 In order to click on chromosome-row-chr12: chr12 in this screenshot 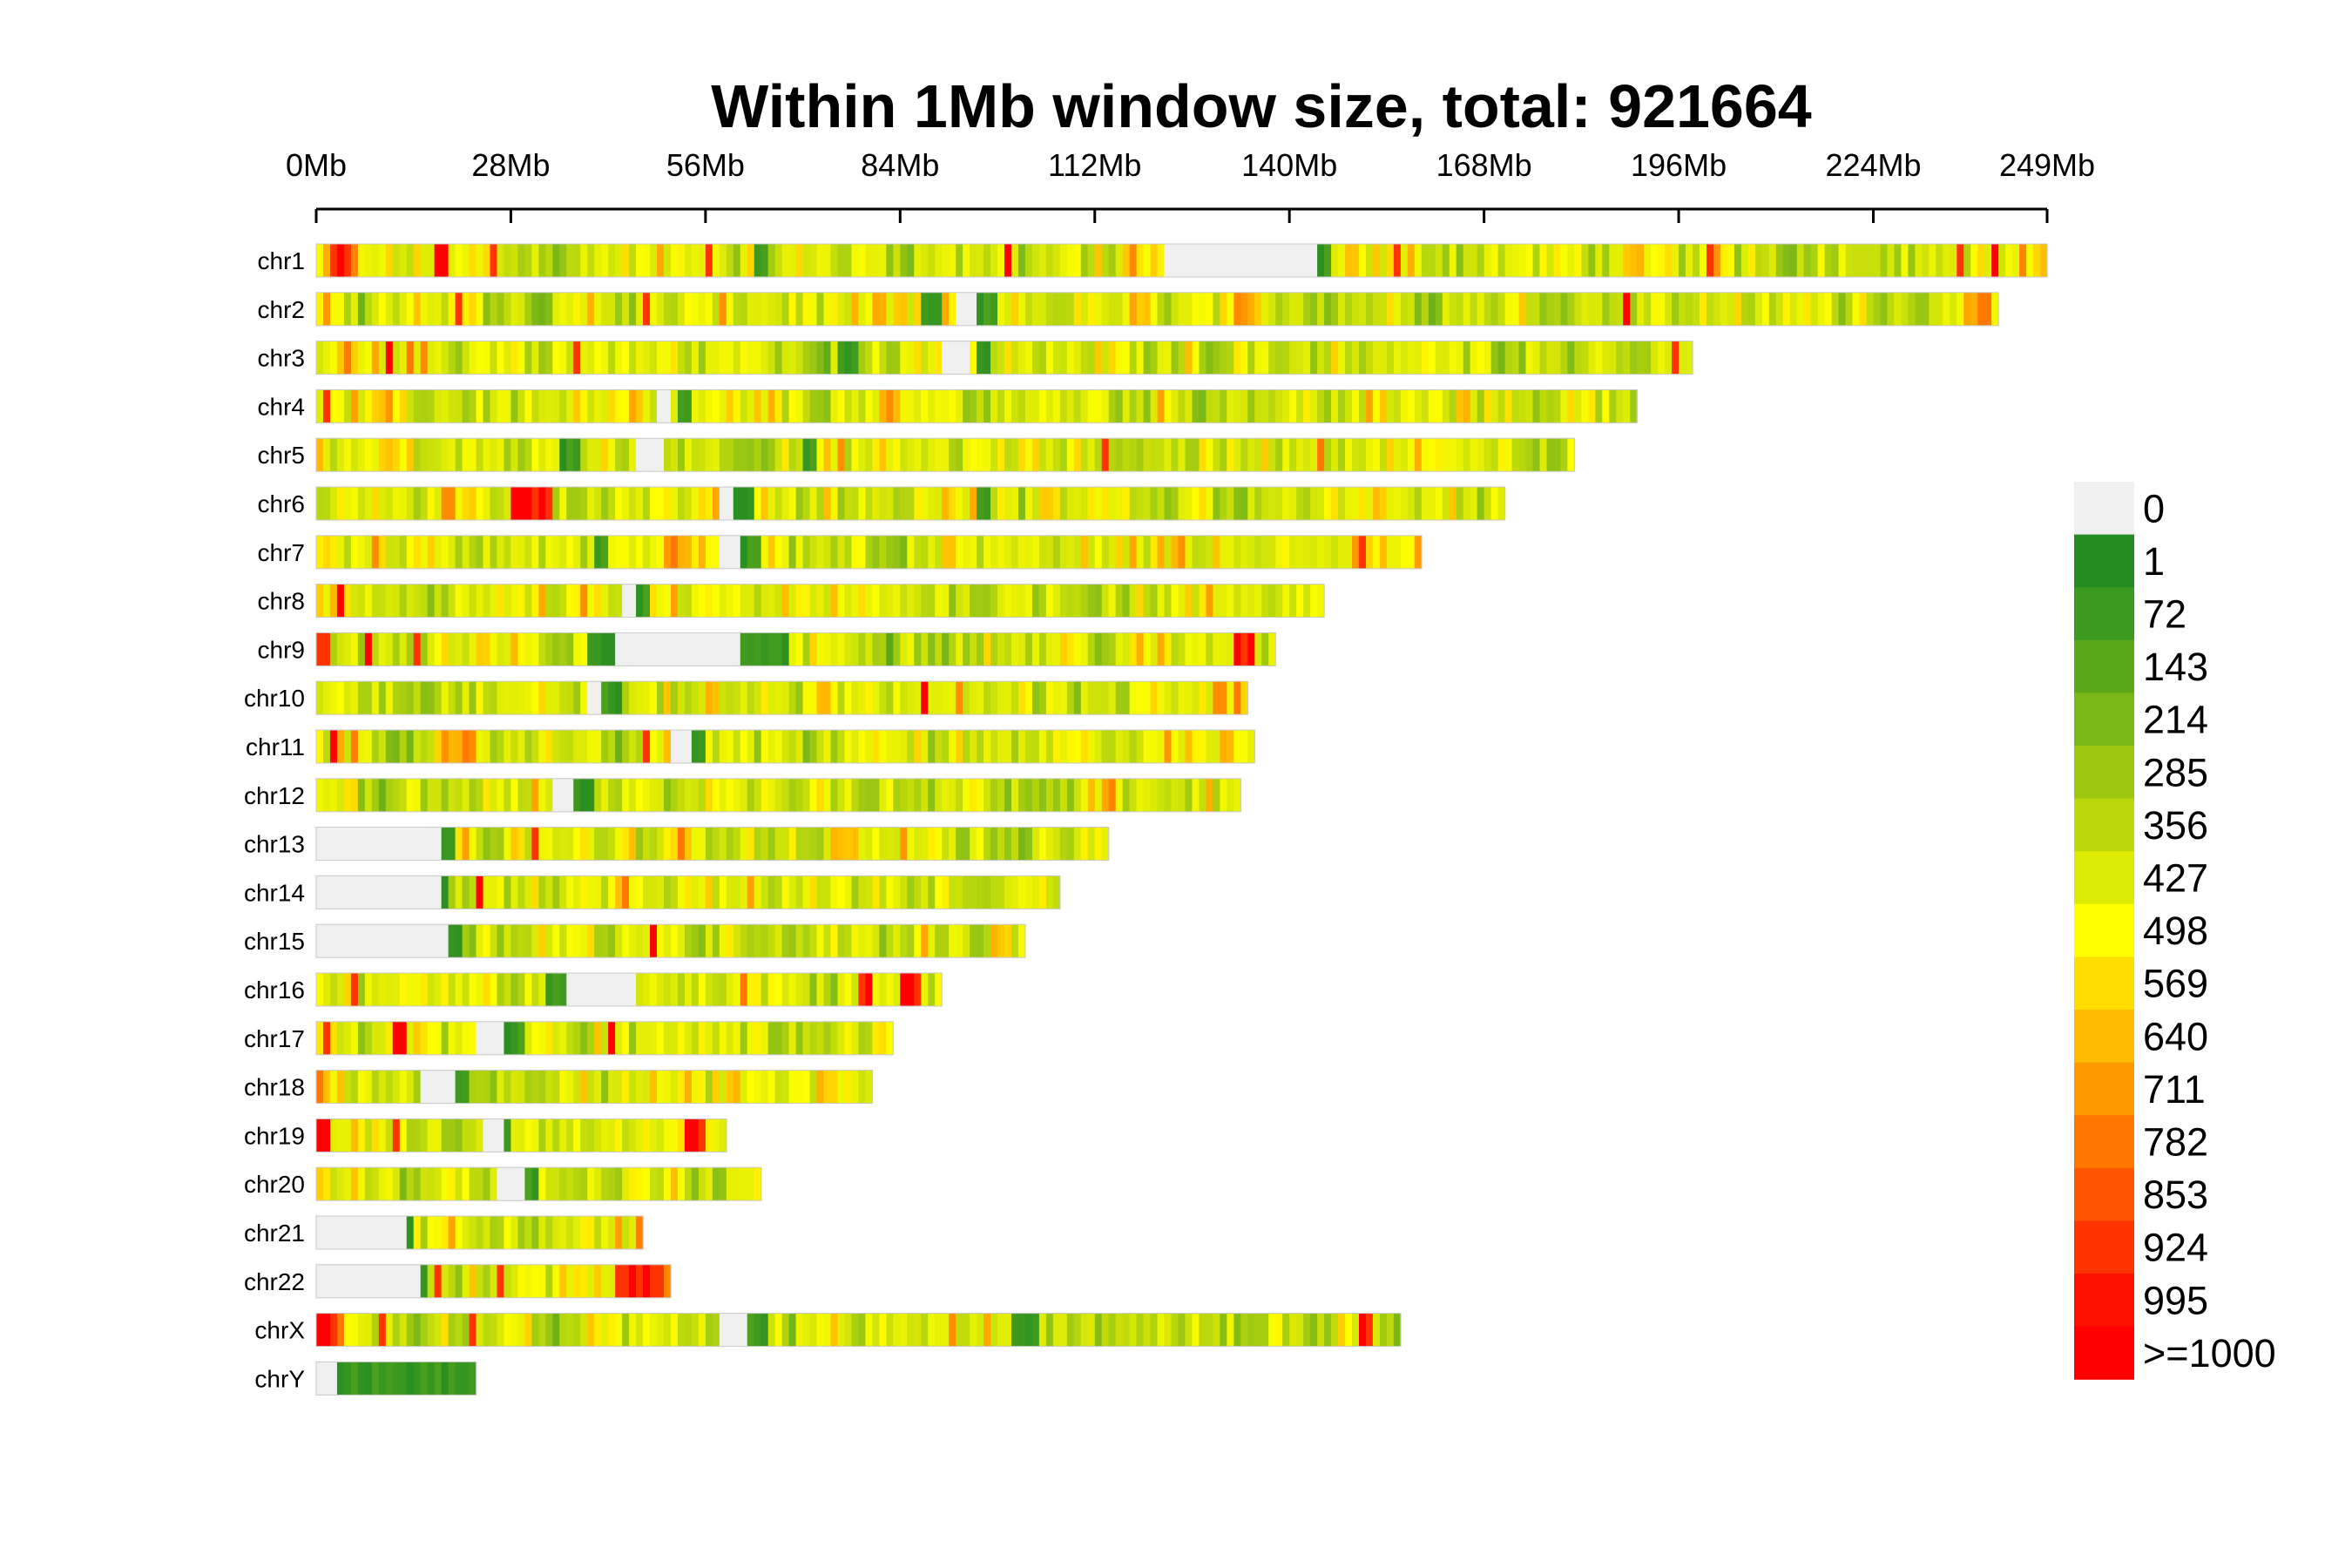, I will do `click(742, 795)`.